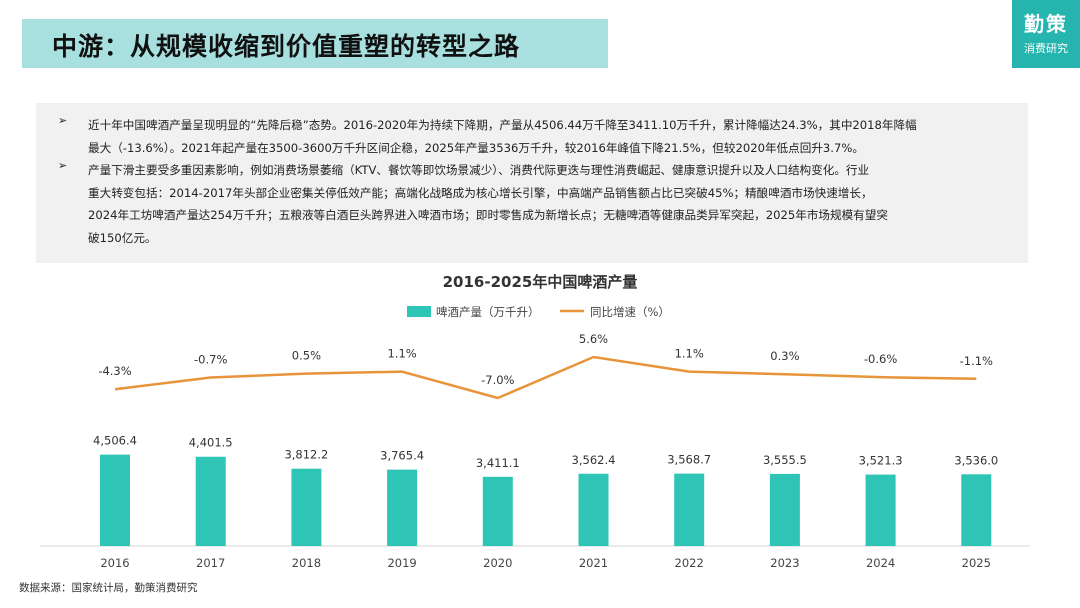  I want to click on x-tick-label: 2017, so click(210, 563).